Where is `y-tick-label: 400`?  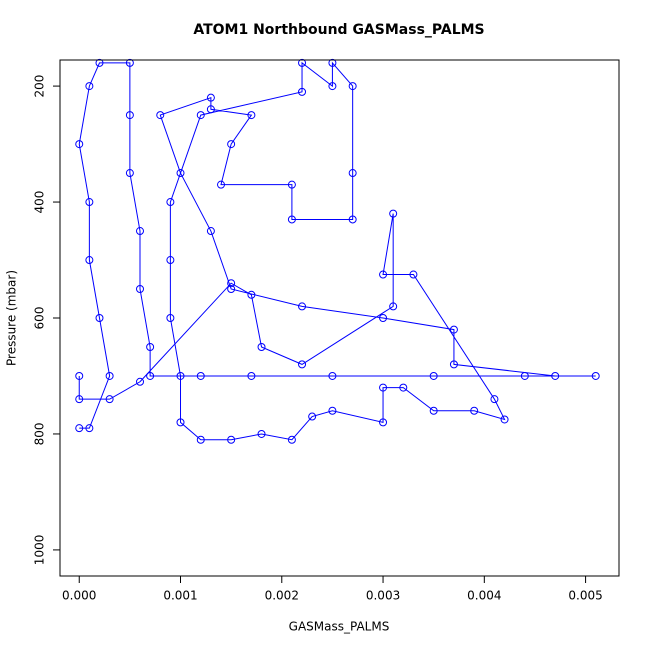
y-tick-label: 400 is located at coordinates (40, 202).